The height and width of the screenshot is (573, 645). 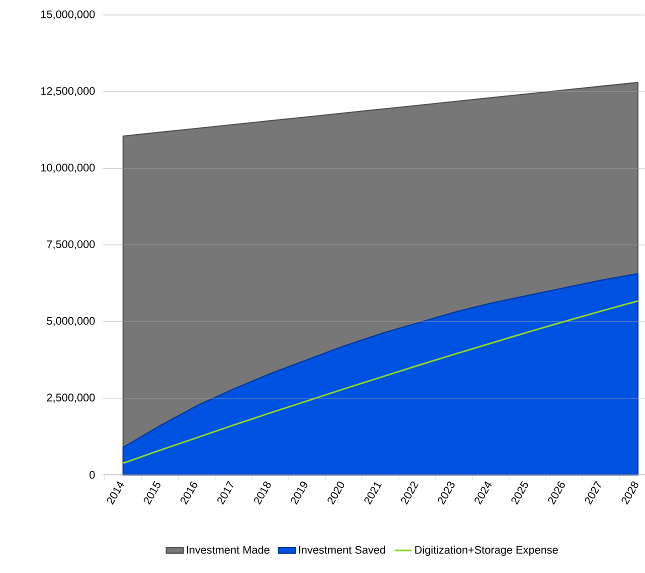 What do you see at coordinates (71, 245) in the screenshot?
I see `y-tick-label: 7,500,000` at bounding box center [71, 245].